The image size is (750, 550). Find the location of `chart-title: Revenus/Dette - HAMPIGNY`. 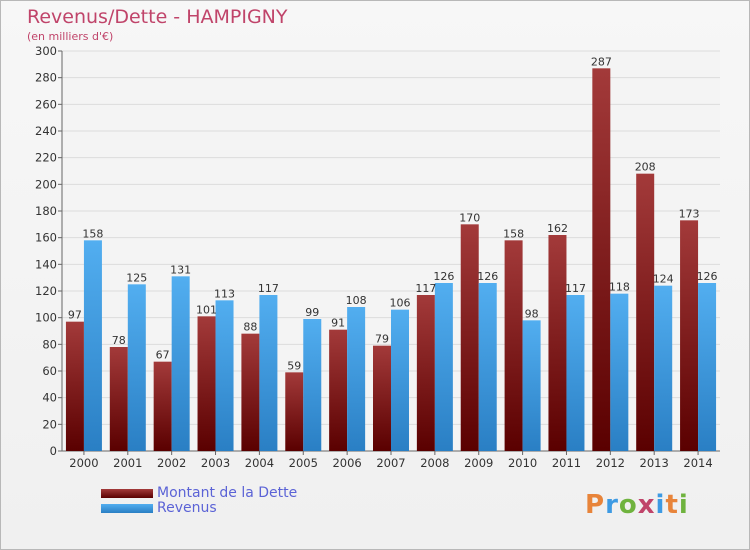

chart-title: Revenus/Dette - HAMPIGNY is located at coordinates (157, 17).